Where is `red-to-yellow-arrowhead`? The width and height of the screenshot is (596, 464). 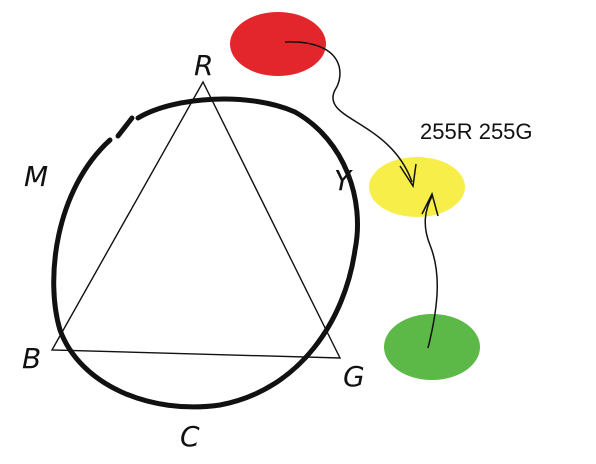 red-to-yellow-arrowhead is located at coordinates (408, 176).